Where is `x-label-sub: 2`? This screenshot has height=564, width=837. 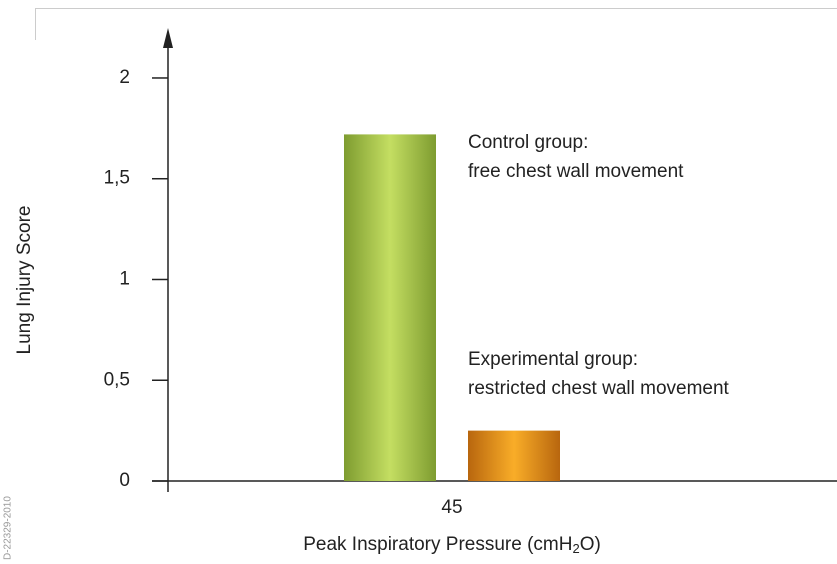 x-label-sub: 2 is located at coordinates (575, 548).